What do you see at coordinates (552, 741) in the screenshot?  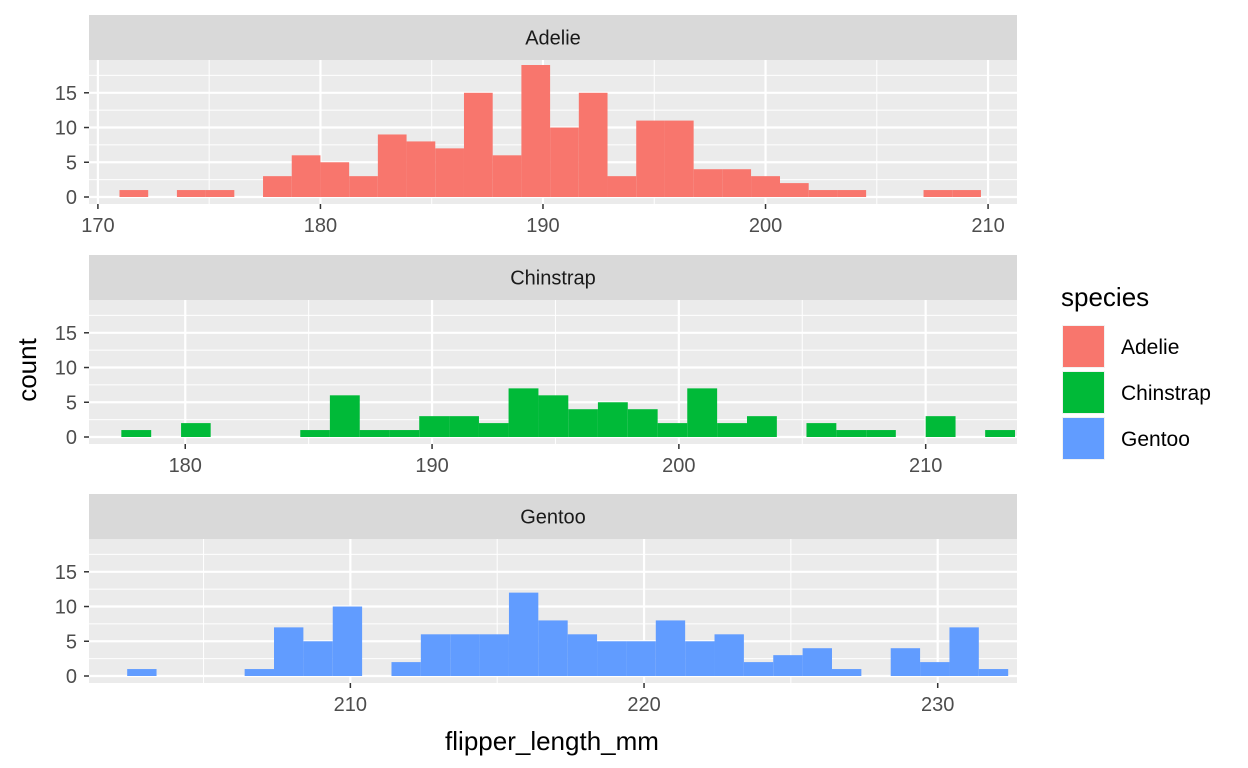 I see `x-axis-title: flipper_length_mm` at bounding box center [552, 741].